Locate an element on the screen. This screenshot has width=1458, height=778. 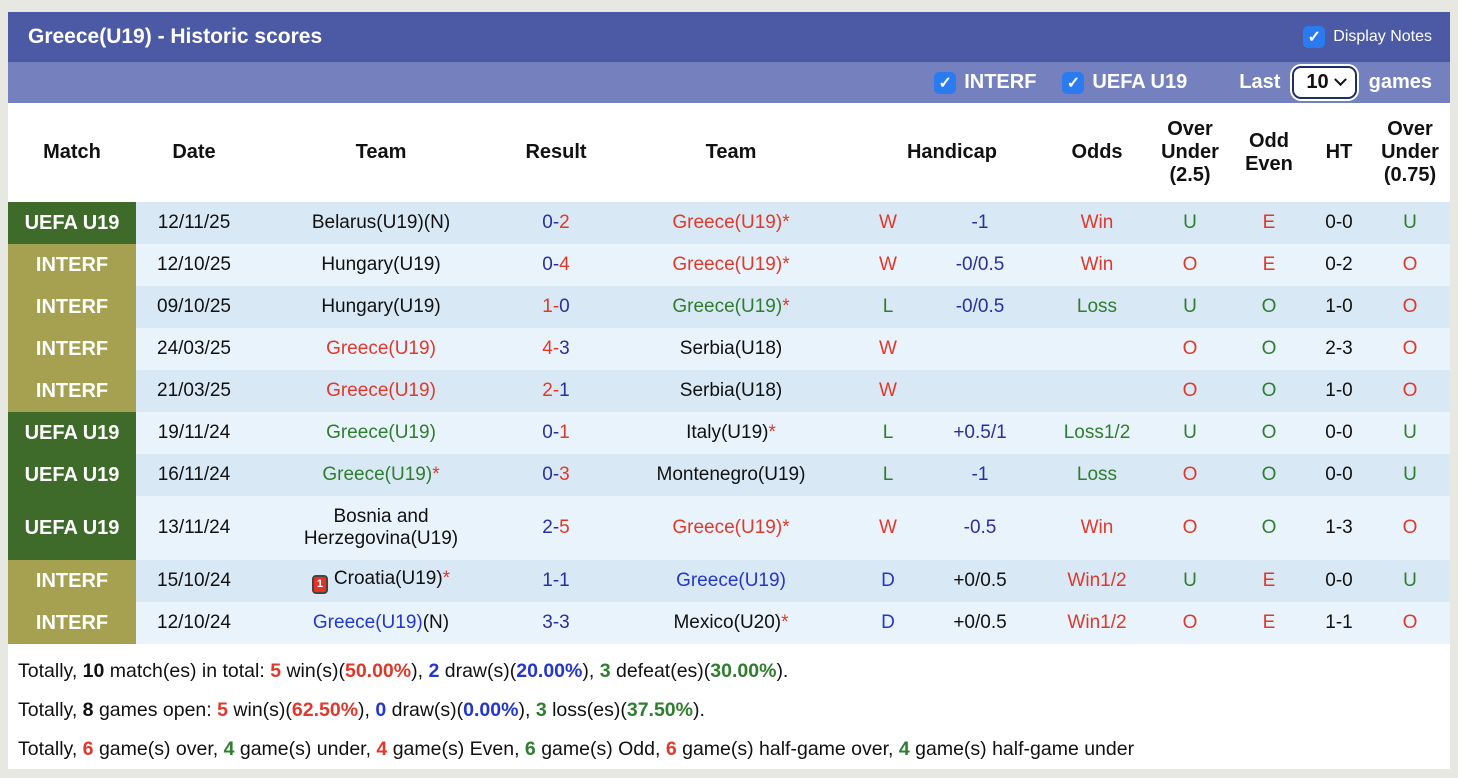
odd-even-value: E is located at coordinates (1269, 265).